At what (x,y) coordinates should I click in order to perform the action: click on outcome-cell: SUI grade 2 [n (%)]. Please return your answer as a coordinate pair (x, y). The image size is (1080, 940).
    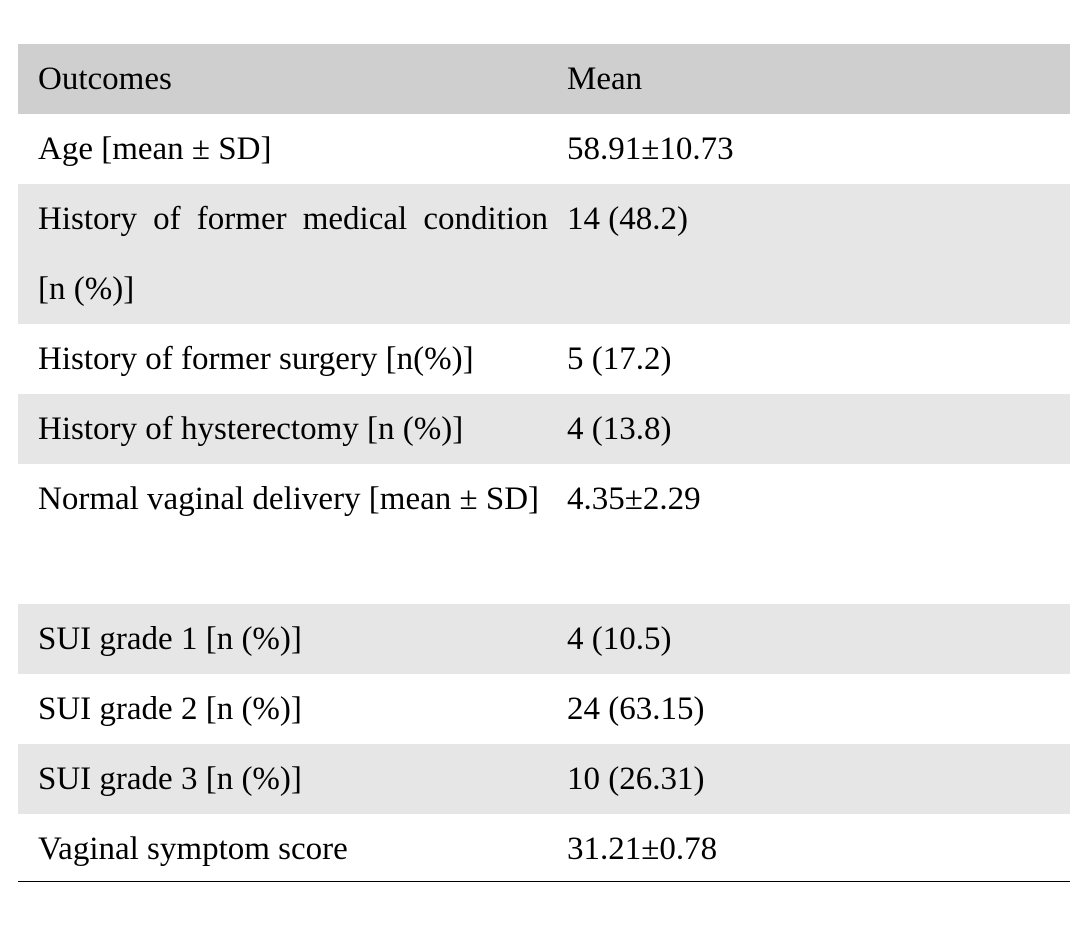
    Looking at the image, I should click on (170, 709).